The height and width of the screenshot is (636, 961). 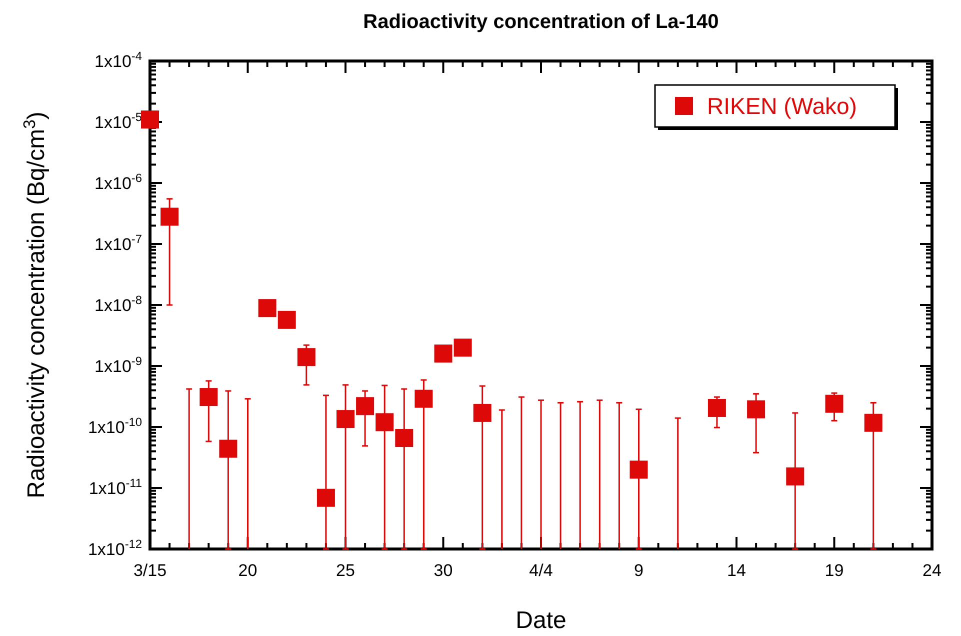 I want to click on y-tick-label: 1x10$^{-6}$, so click(x=118, y=182).